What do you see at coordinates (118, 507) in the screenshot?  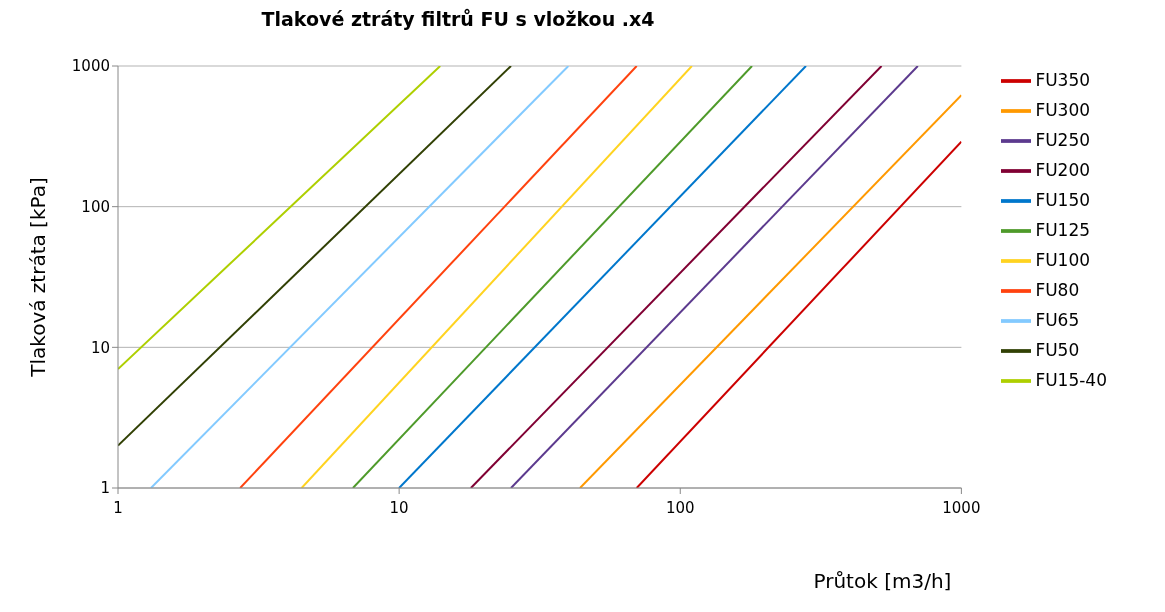 I see `x-tick-label: 1` at bounding box center [118, 507].